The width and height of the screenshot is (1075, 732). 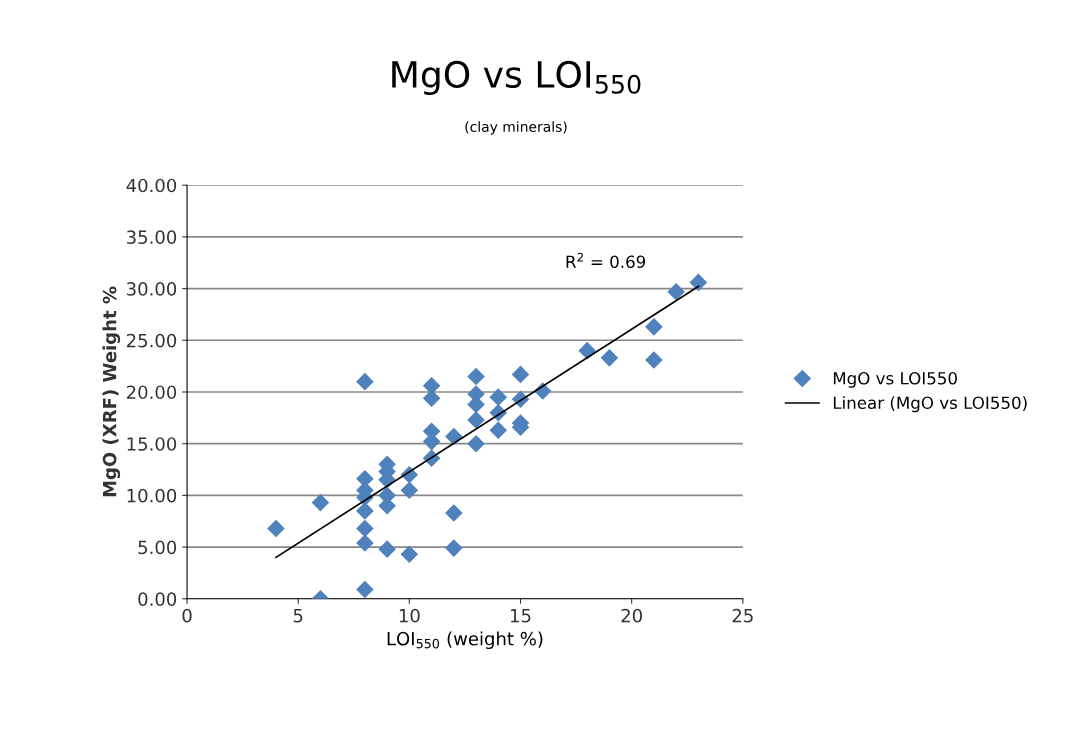 I want to click on x-axis-title: LOI$_{550}$ (weight %), so click(x=465, y=640).